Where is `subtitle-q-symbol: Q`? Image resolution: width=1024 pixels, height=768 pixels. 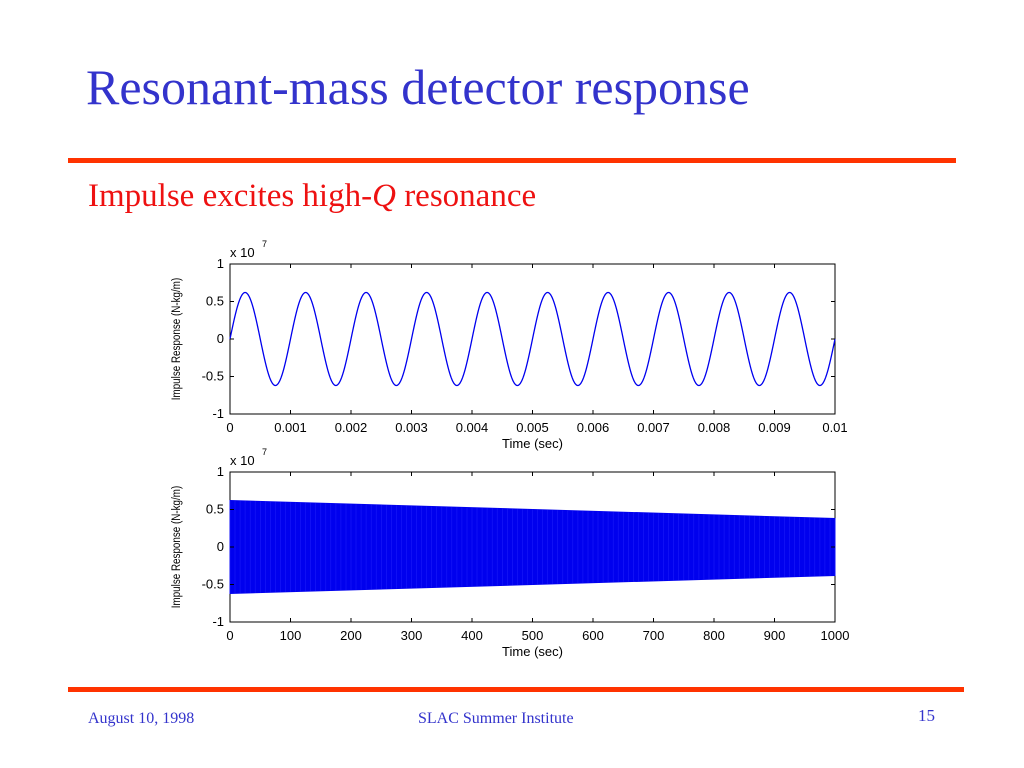 subtitle-q-symbol: Q is located at coordinates (384, 196).